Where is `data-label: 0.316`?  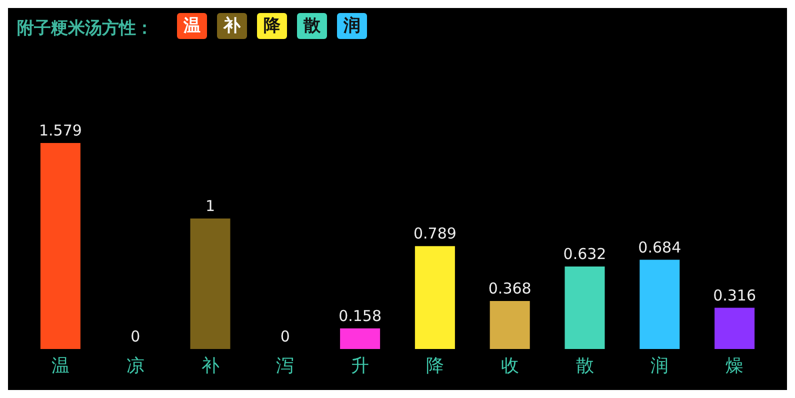 data-label: 0.316 is located at coordinates (734, 295).